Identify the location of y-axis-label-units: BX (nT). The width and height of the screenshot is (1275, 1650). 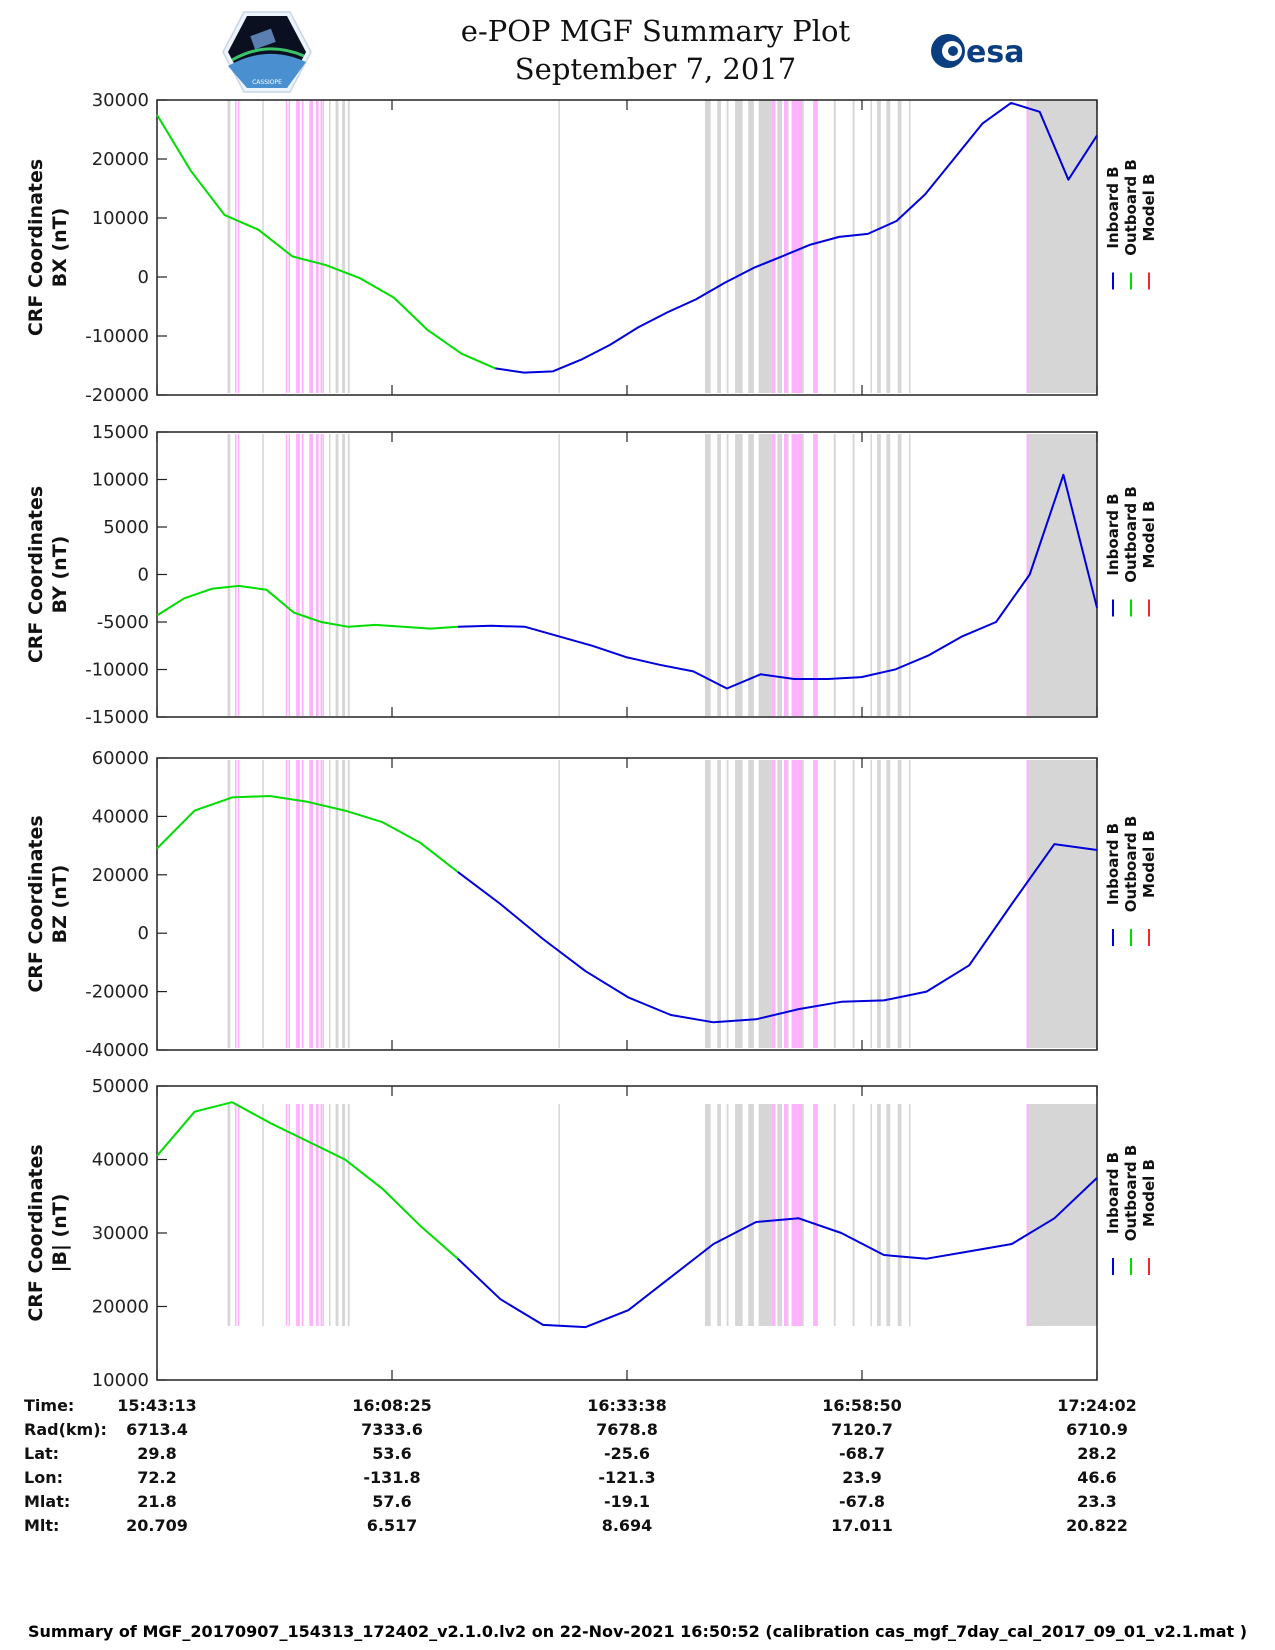
(60, 248).